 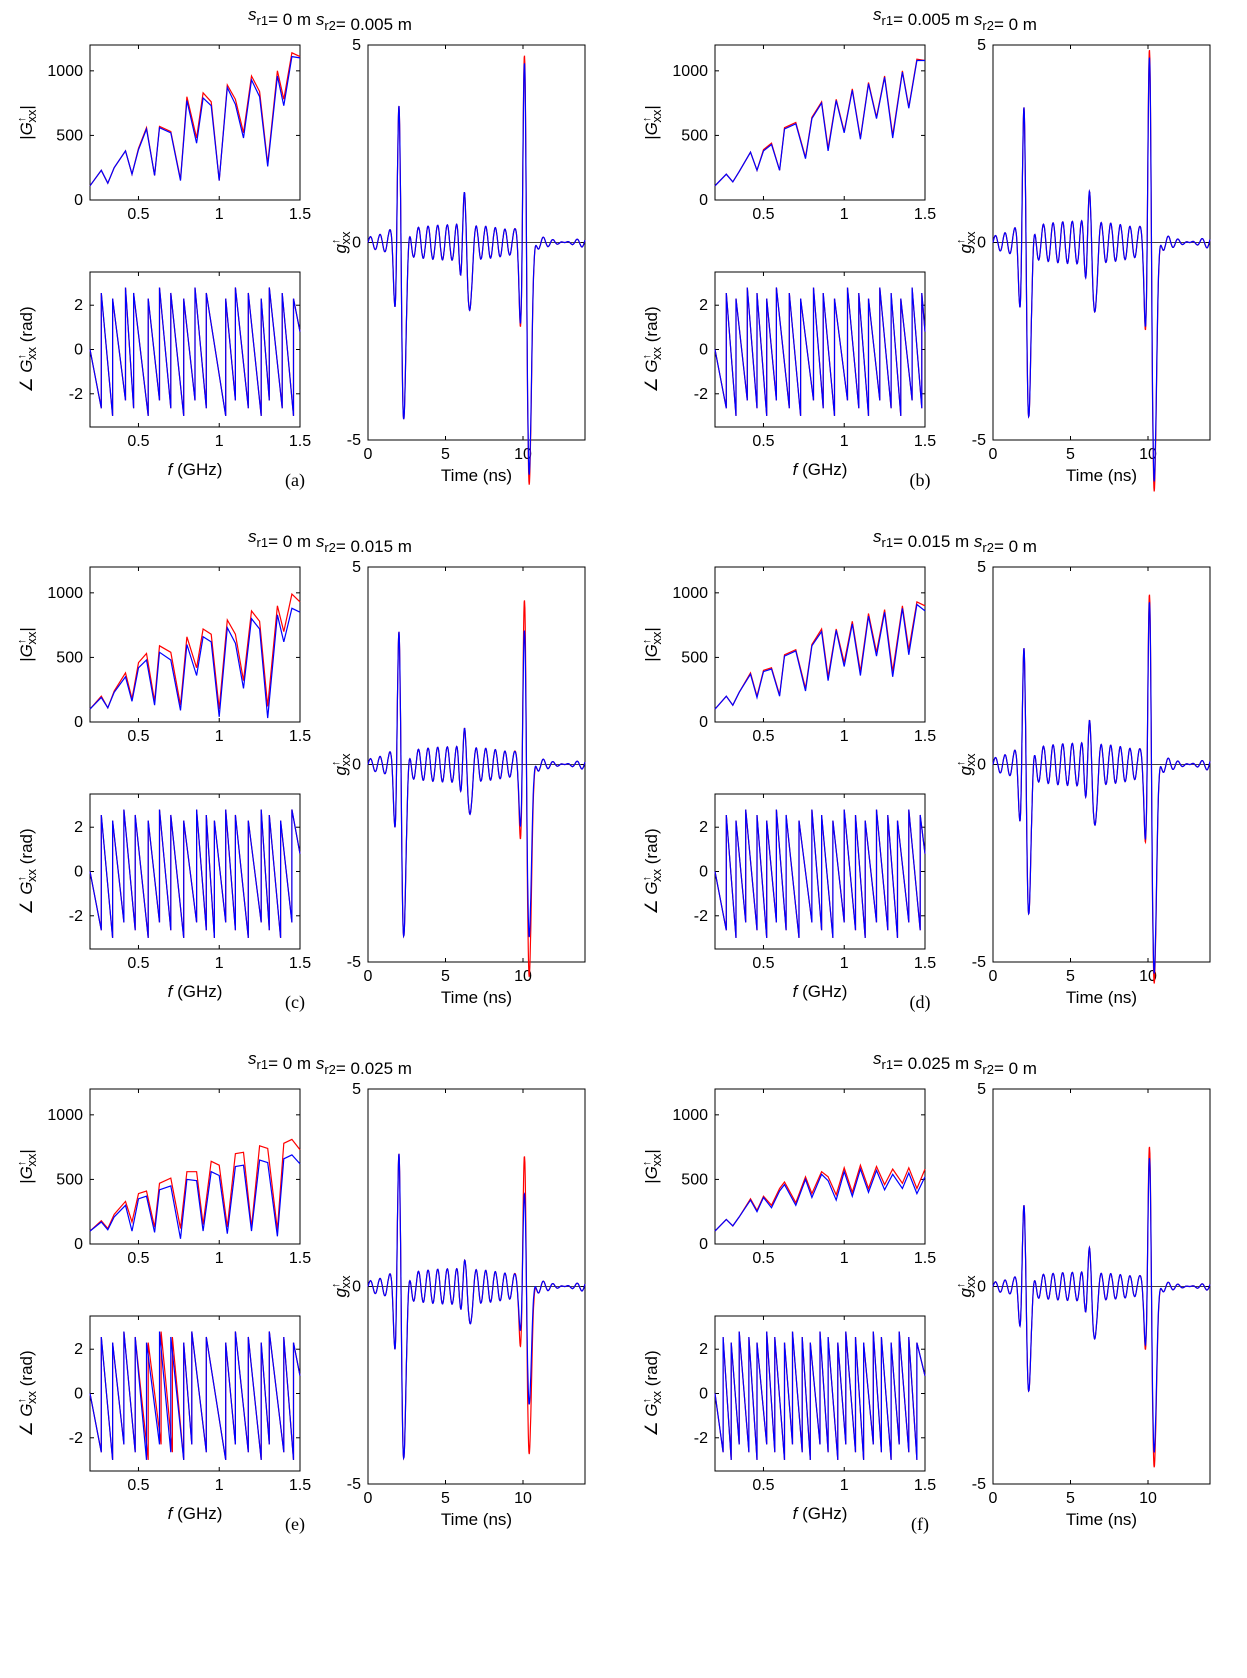 What do you see at coordinates (920, 1002) in the screenshot?
I see `panel-caption: (d)` at bounding box center [920, 1002].